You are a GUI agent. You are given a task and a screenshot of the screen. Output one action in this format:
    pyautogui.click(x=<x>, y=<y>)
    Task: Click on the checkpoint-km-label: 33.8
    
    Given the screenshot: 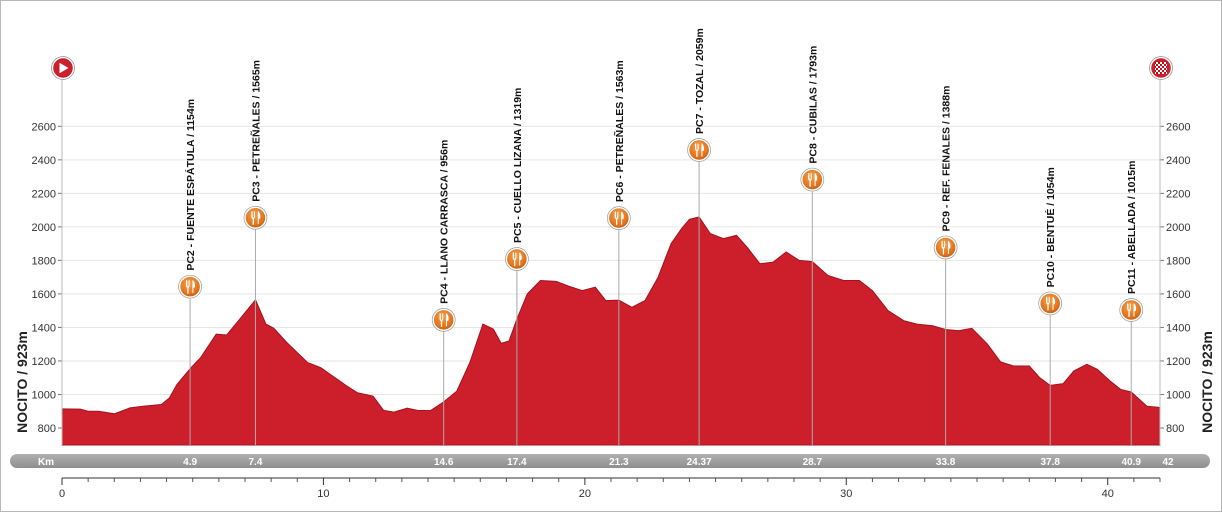 What is the action you would take?
    pyautogui.click(x=946, y=462)
    